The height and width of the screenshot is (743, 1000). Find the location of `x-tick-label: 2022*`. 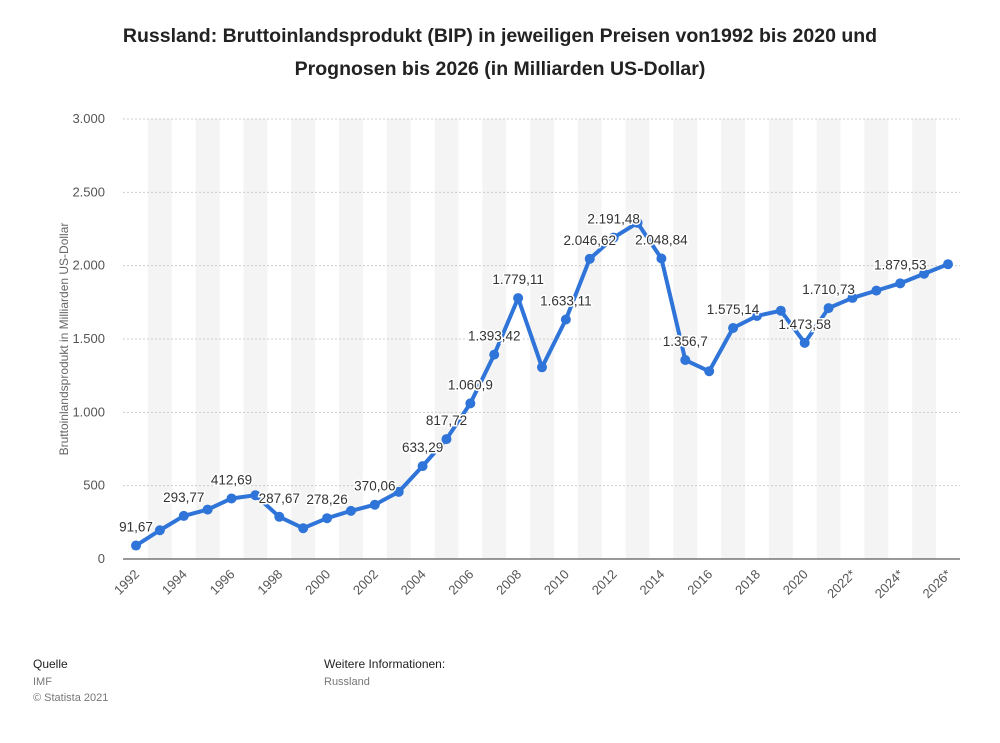

x-tick-label: 2022* is located at coordinates (841, 584).